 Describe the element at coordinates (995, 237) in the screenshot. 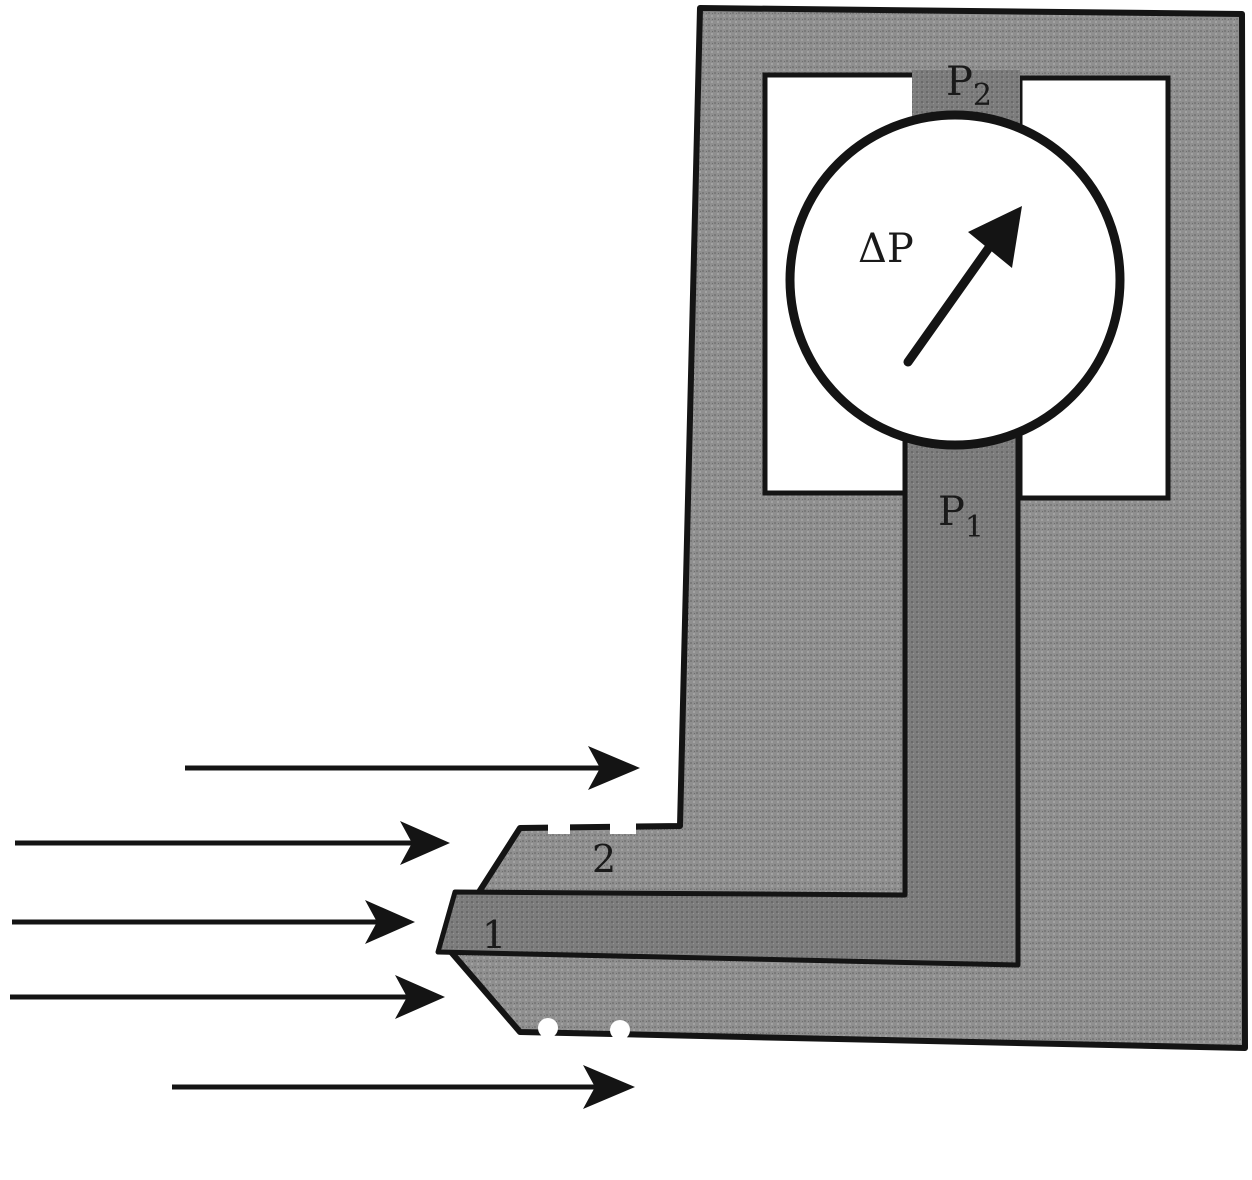

I see `gauge-needle-head-icon` at that location.